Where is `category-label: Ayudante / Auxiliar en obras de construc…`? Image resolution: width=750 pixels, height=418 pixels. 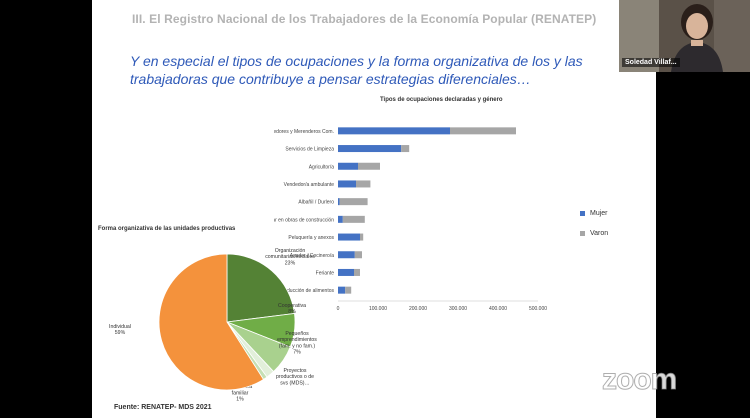 category-label: Ayudante / Auxiliar en obras de construc… is located at coordinates (304, 220).